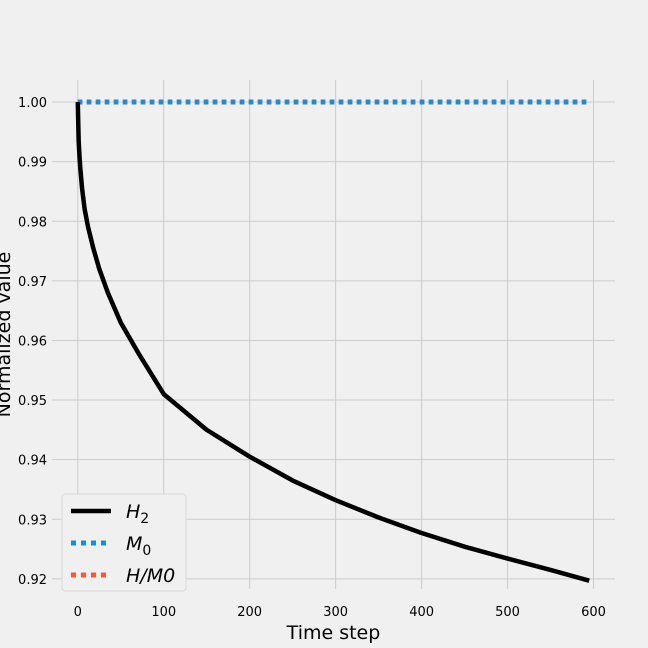 This screenshot has width=648, height=648. What do you see at coordinates (249, 612) in the screenshot?
I see `x-tick-label: 200` at bounding box center [249, 612].